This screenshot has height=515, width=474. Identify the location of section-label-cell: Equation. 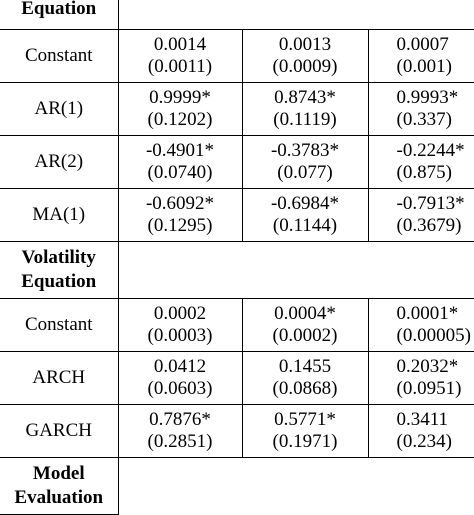
(59, 15).